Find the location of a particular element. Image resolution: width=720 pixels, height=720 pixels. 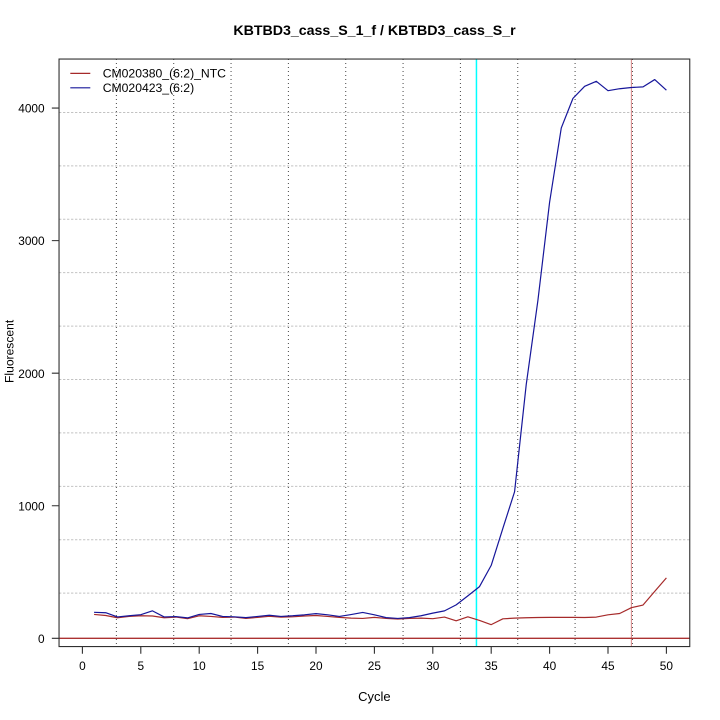

svg-text: 4000 is located at coordinates (31, 109).